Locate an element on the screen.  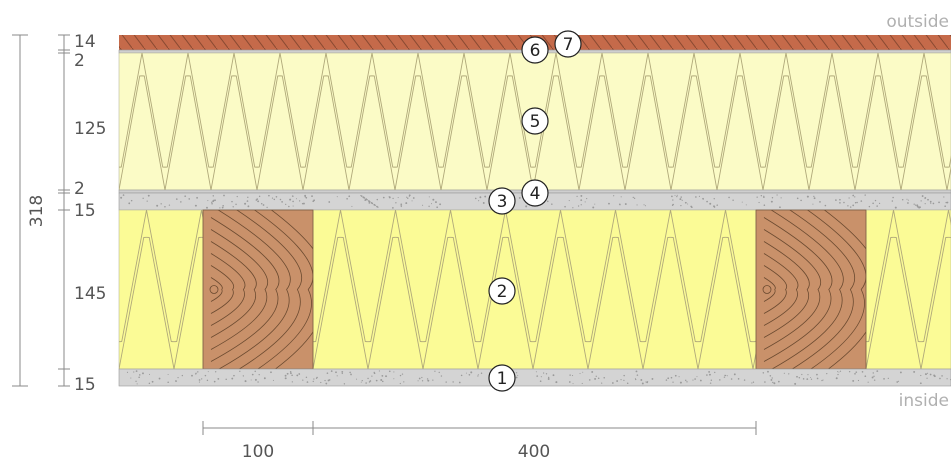
marker-1: 1 is located at coordinates (502, 378).